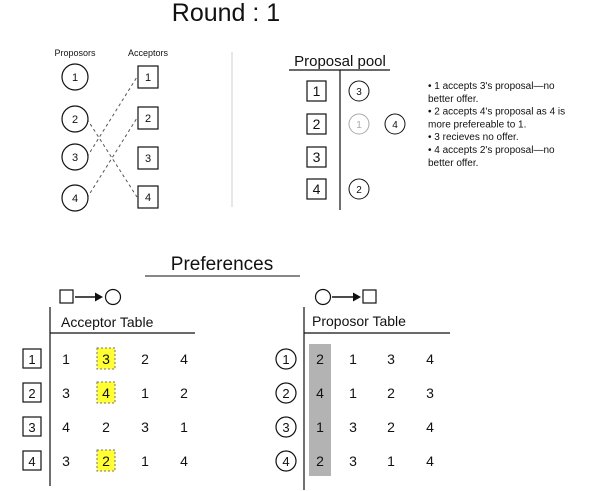 The image size is (600, 491). What do you see at coordinates (148, 53) in the screenshot?
I see `acceptors-label: Acceptors` at bounding box center [148, 53].